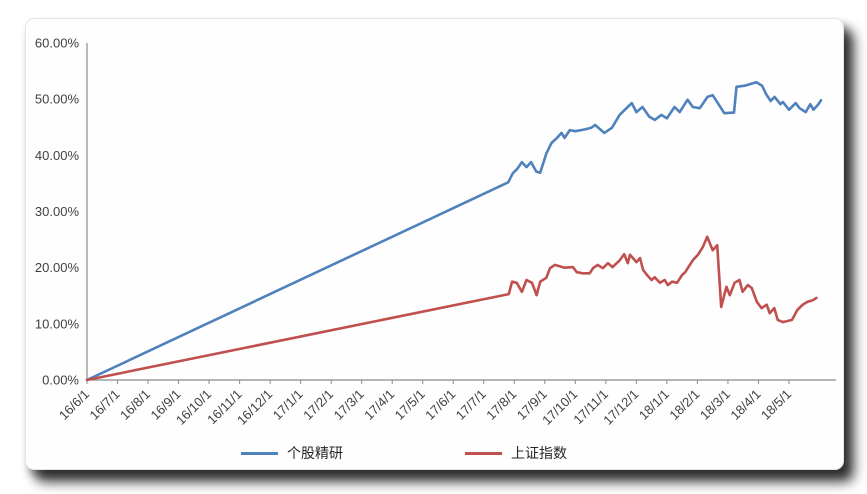  I want to click on x-axis-tick-label: 17/6/1, so click(440, 405).